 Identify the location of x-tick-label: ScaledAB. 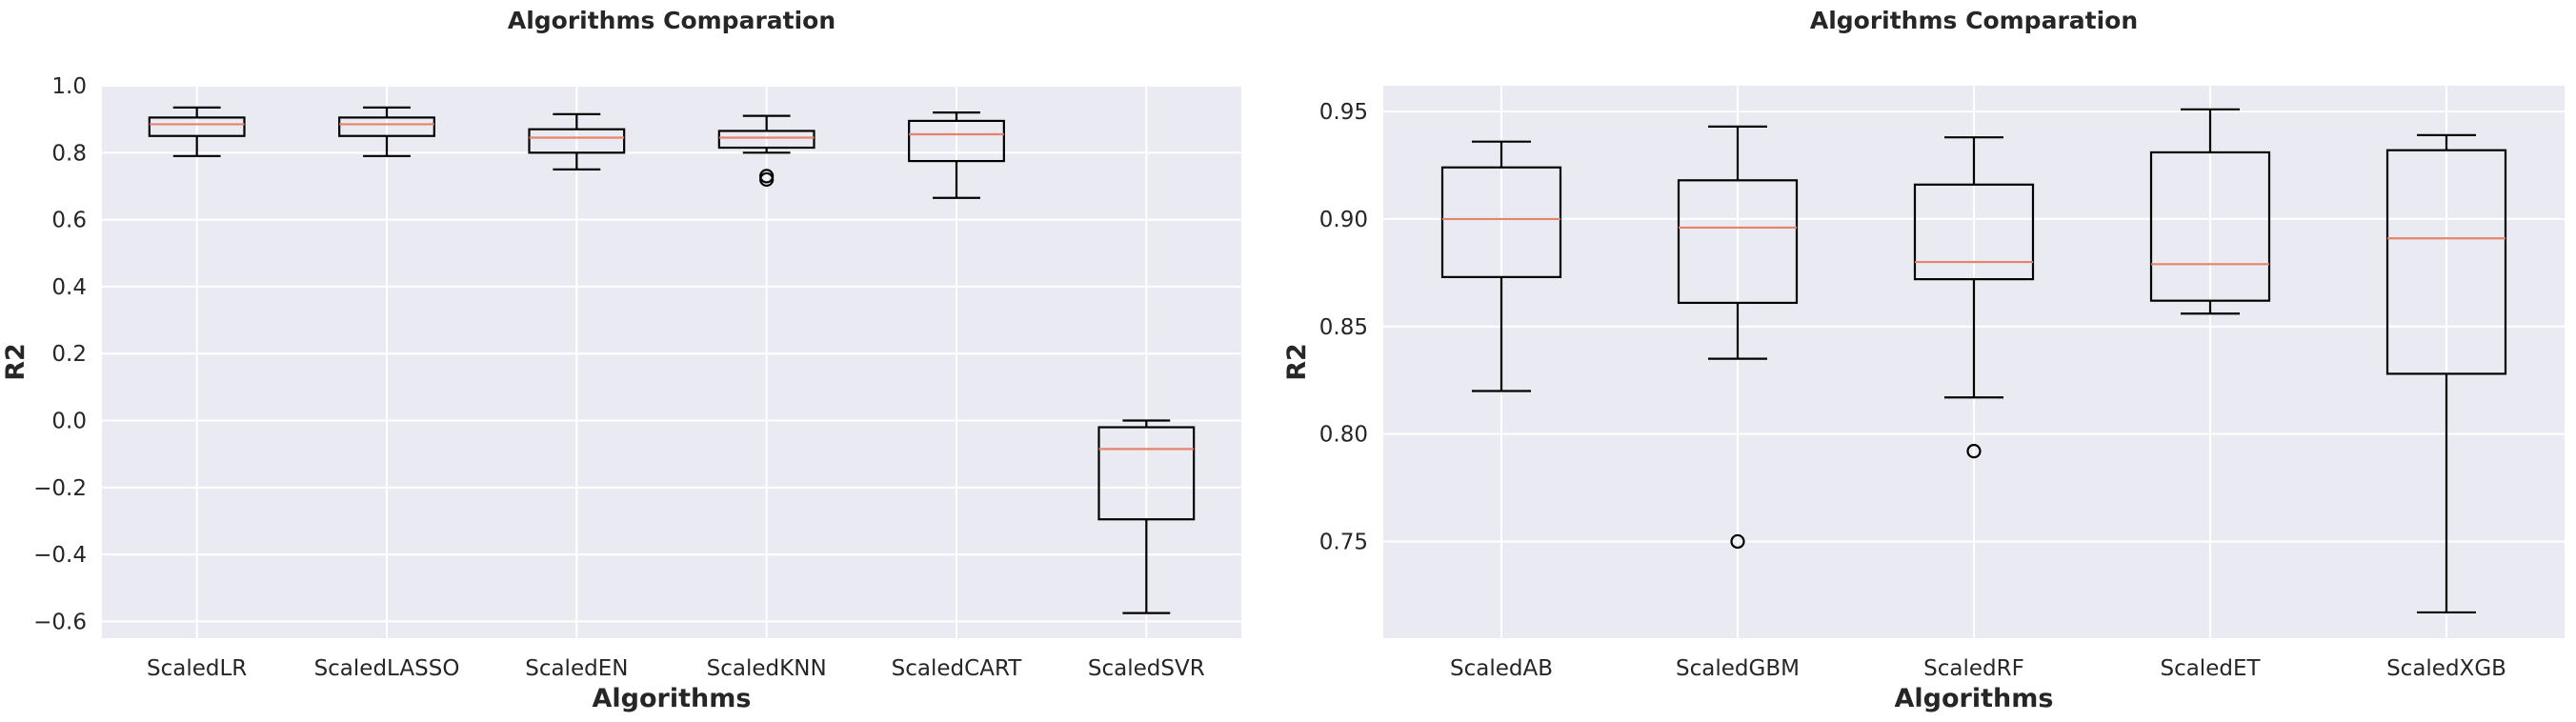
(1501, 668).